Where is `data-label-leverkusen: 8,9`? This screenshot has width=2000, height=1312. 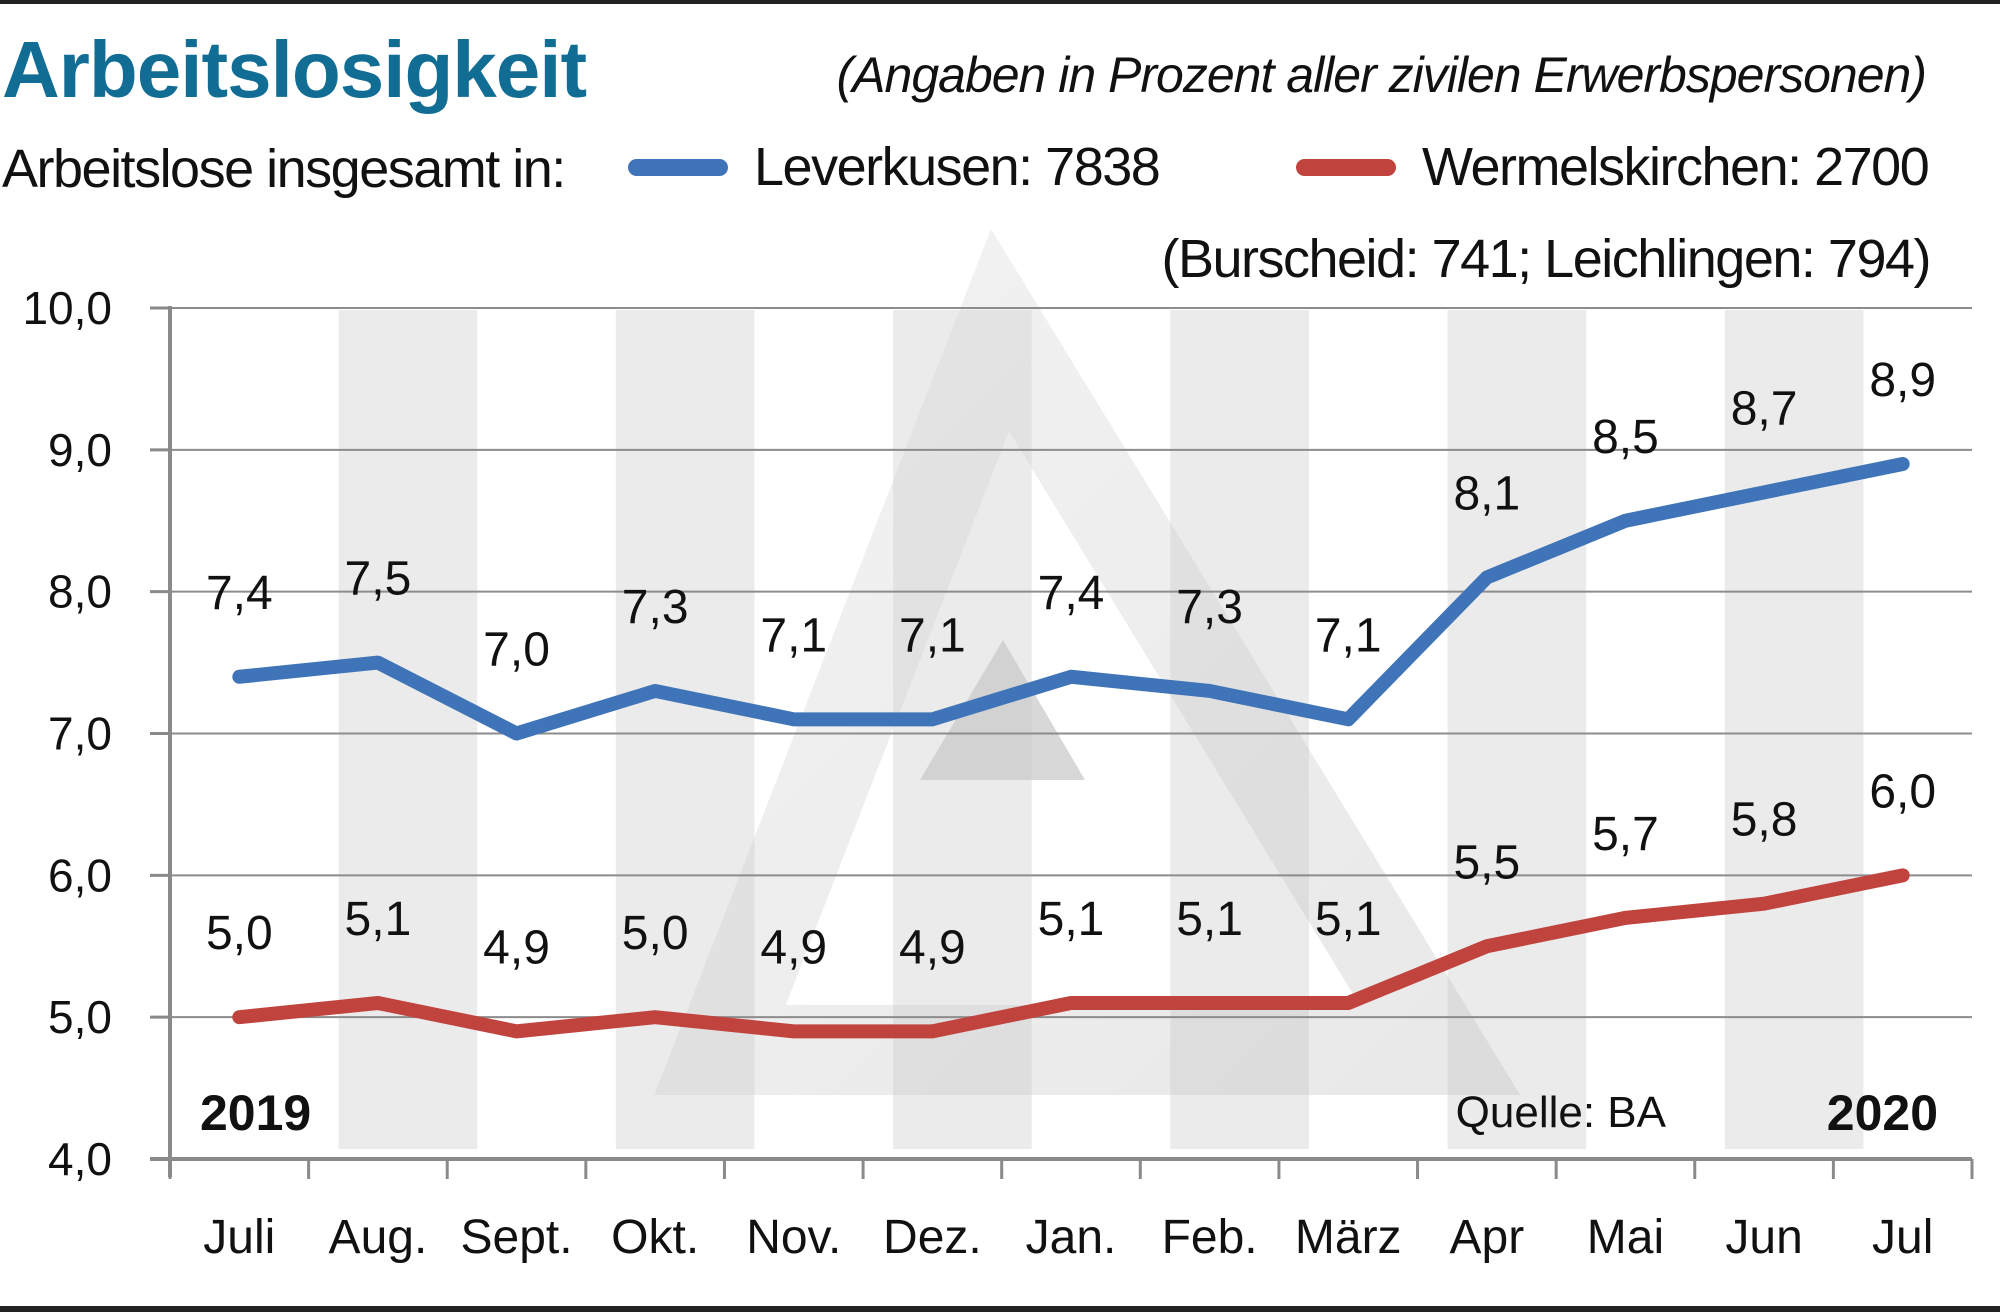 data-label-leverkusen: 8,9 is located at coordinates (1902, 380).